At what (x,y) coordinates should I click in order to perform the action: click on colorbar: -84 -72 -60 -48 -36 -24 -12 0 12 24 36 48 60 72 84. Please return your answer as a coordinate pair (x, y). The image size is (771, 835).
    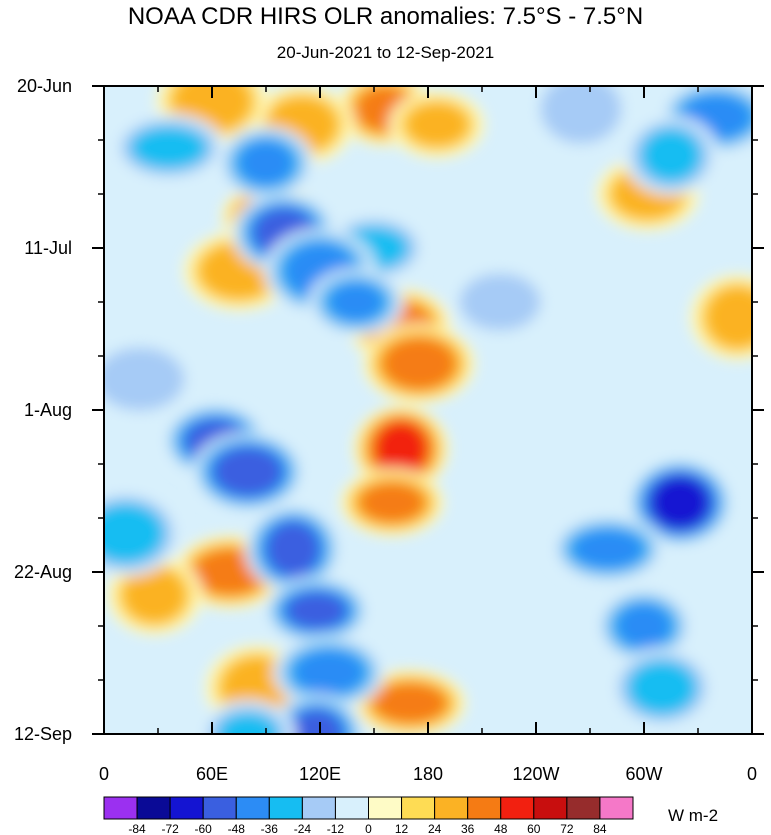
    Looking at the image, I should click on (368, 815).